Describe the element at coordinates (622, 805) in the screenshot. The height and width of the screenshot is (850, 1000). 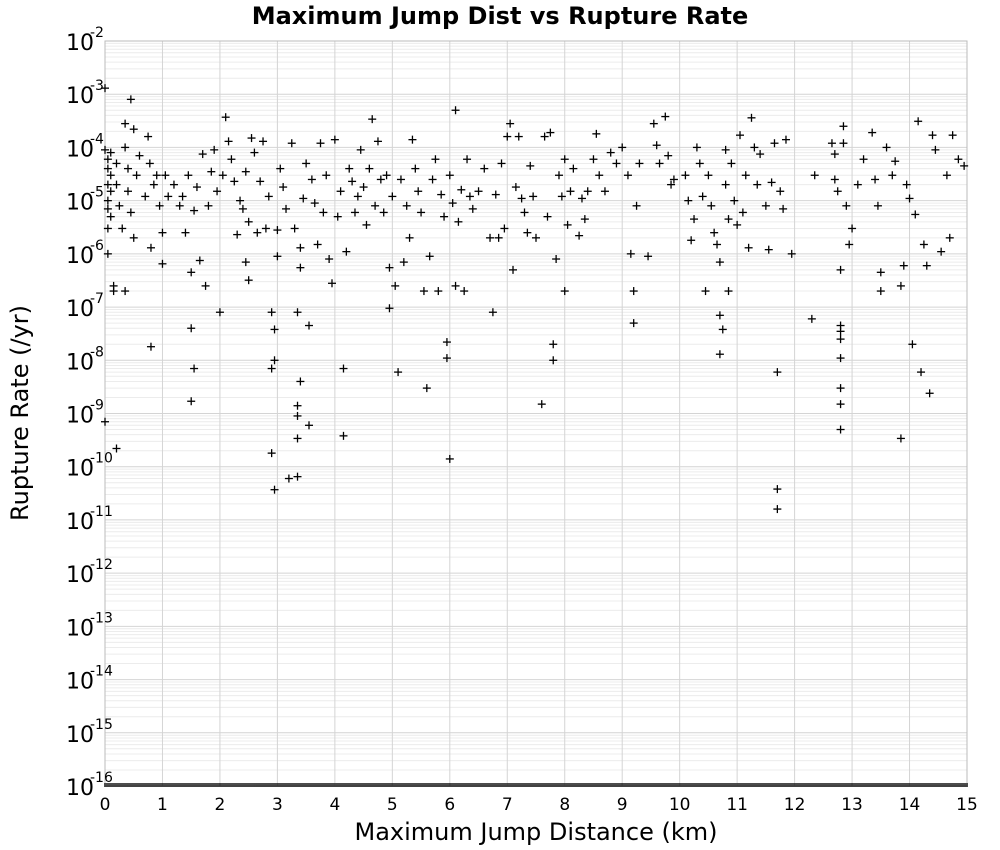
I see `x-tick-label: 9` at that location.